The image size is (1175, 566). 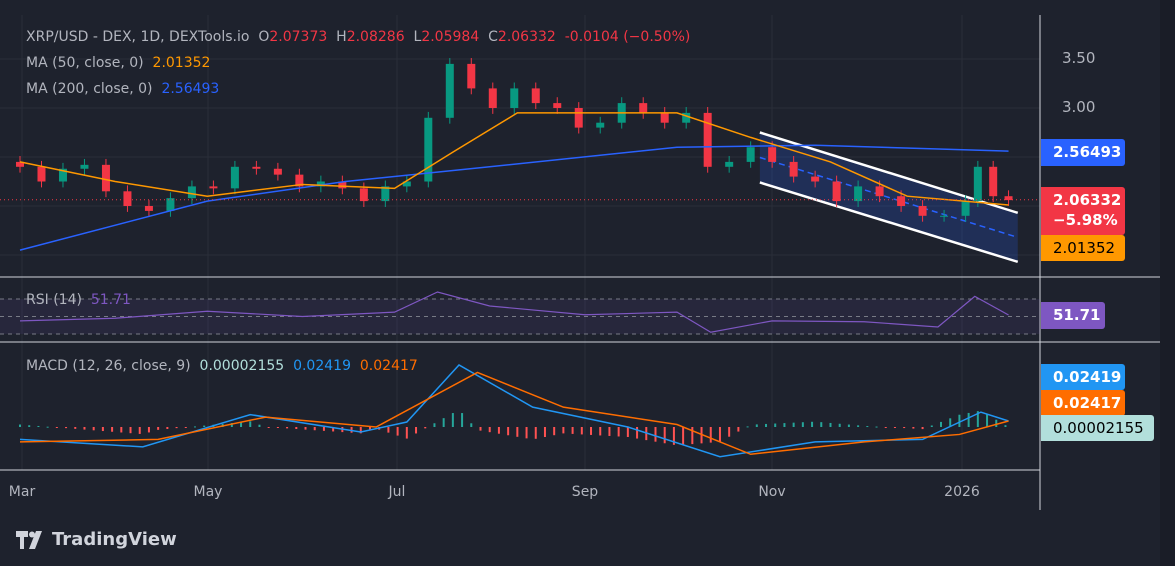 I want to click on macd-tag: 0.02419, so click(x=1083, y=377).